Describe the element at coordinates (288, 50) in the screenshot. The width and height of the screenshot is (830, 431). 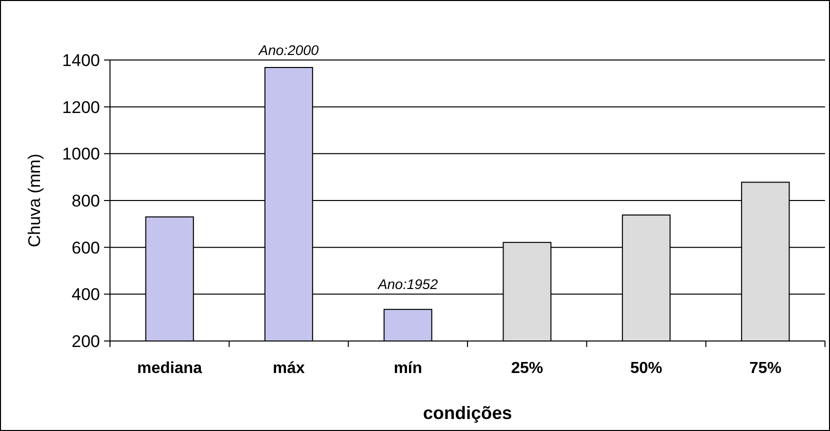
I see `annotation: Ano:2000` at that location.